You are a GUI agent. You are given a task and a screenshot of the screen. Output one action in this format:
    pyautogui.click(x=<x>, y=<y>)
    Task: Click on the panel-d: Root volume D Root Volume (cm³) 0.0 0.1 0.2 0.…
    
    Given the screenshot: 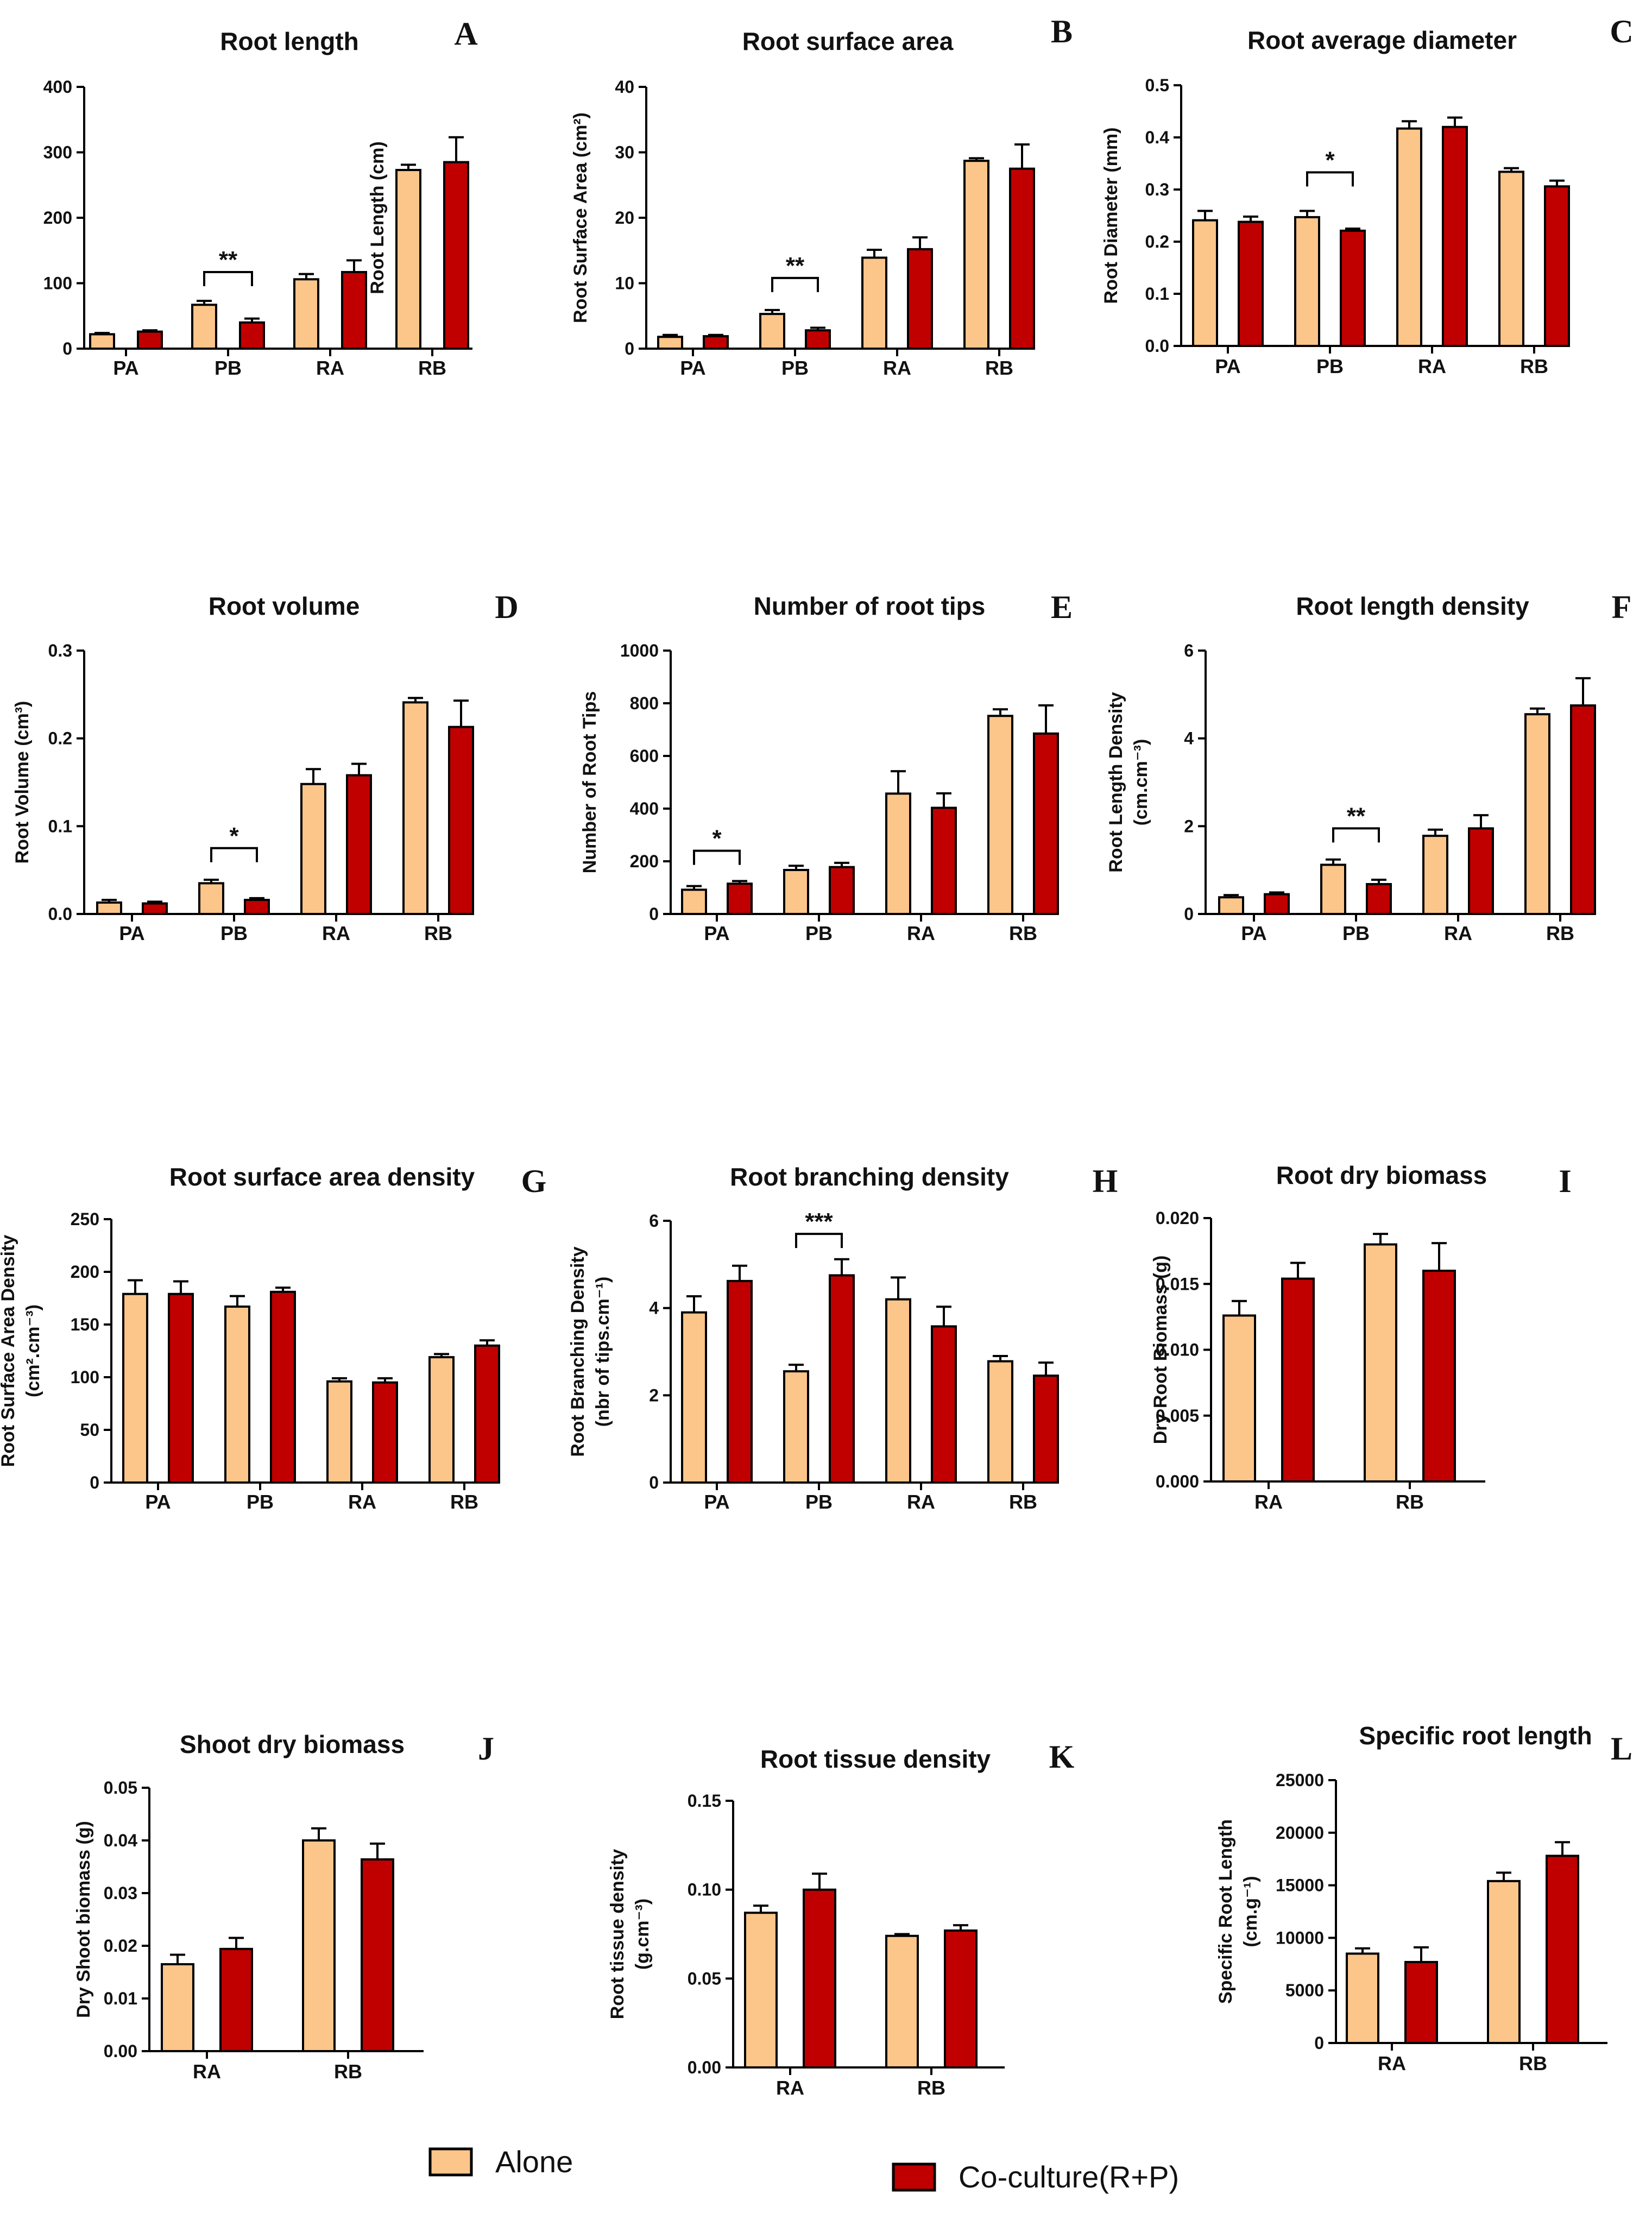 What is the action you would take?
    pyautogui.click(x=266, y=766)
    